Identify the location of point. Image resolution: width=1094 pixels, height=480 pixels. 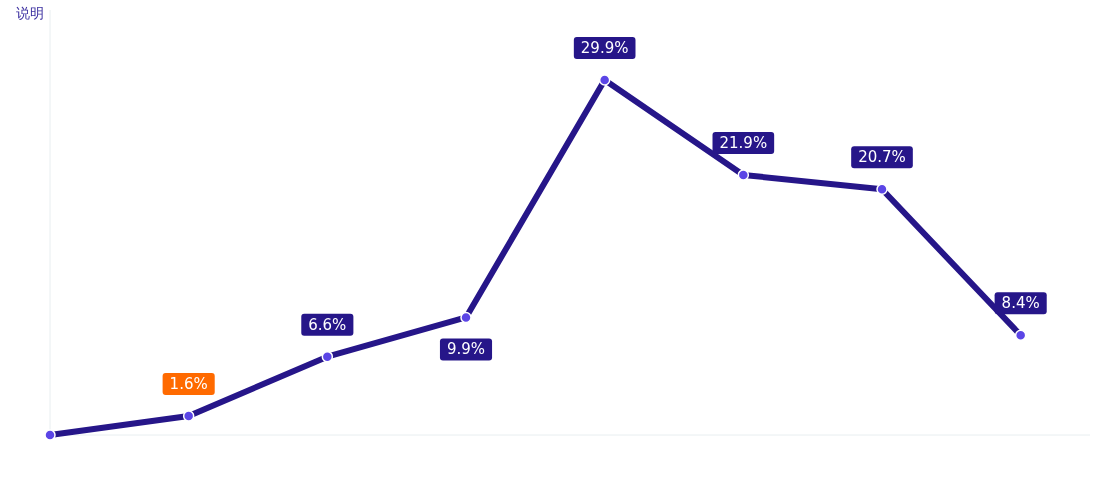
(50, 435).